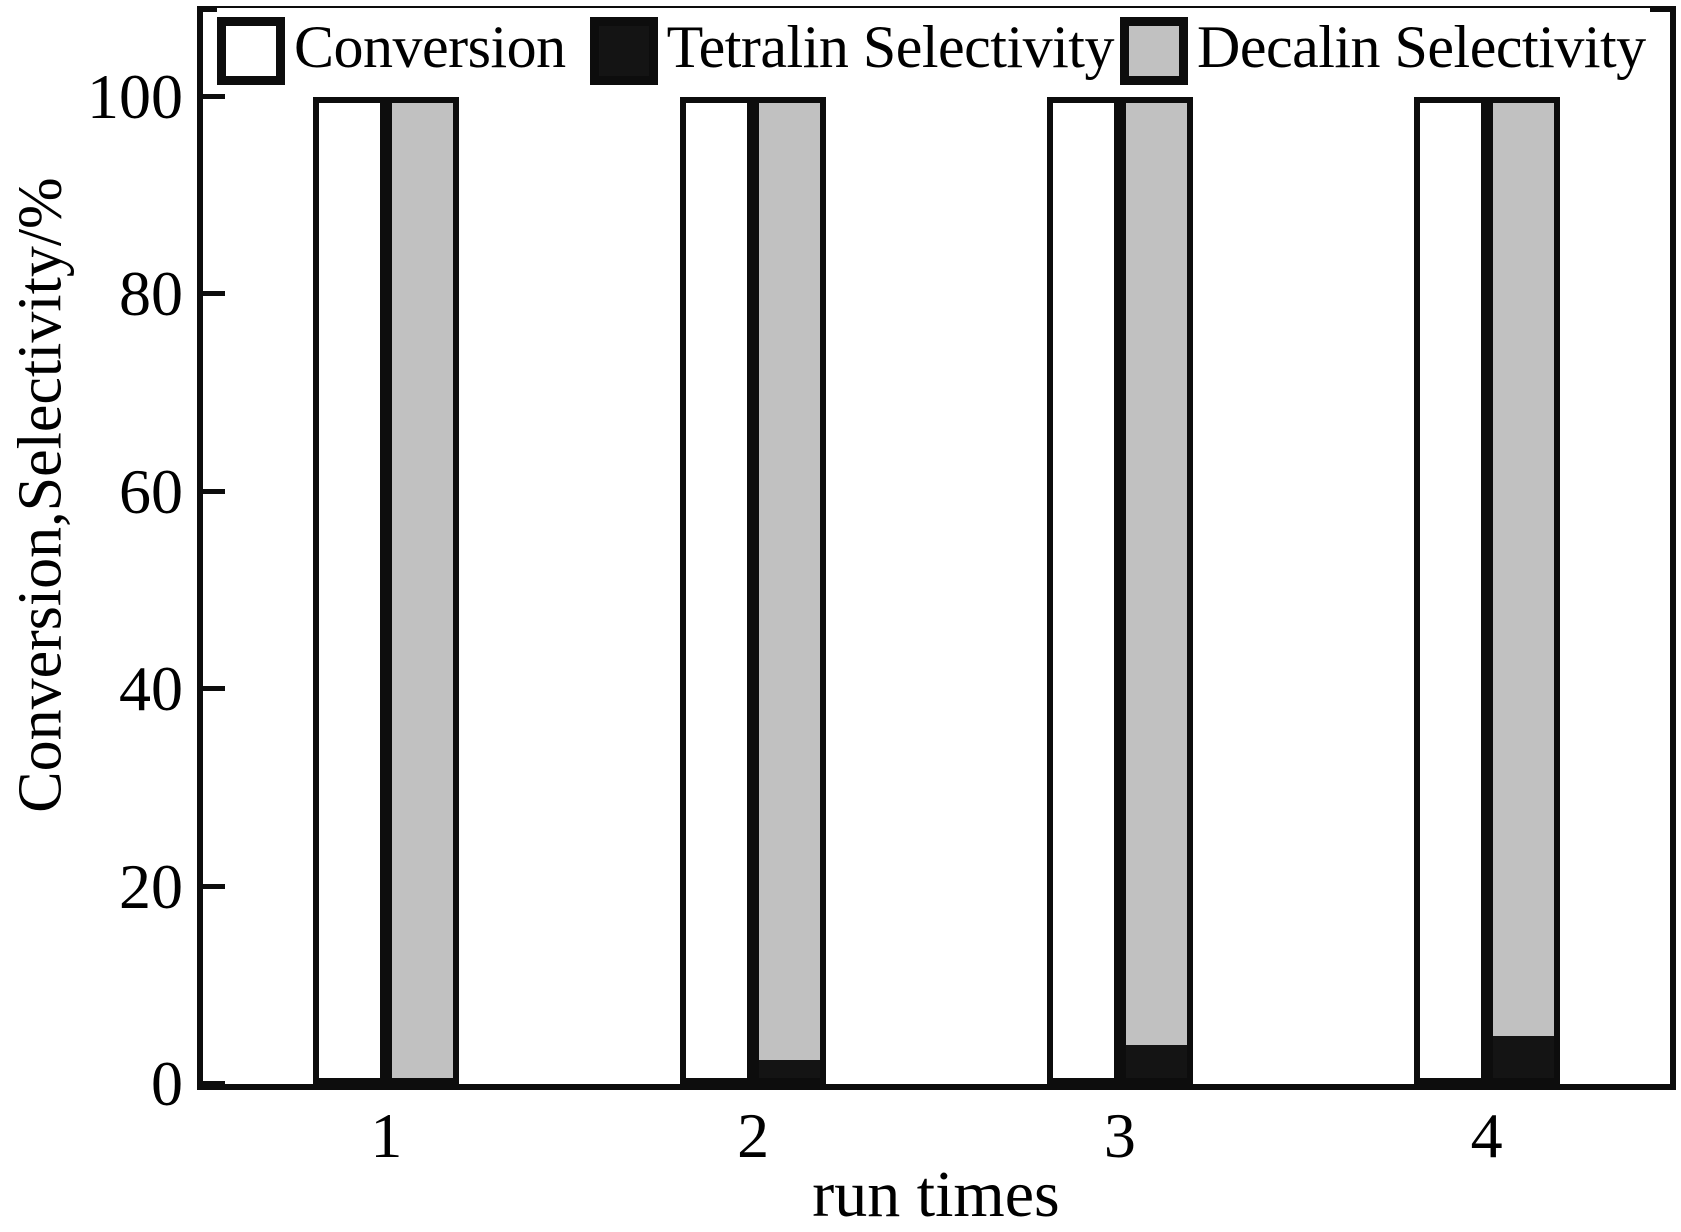 This screenshot has width=1681, height=1232. What do you see at coordinates (251, 51) in the screenshot?
I see `legend-swatch-conversion` at bounding box center [251, 51].